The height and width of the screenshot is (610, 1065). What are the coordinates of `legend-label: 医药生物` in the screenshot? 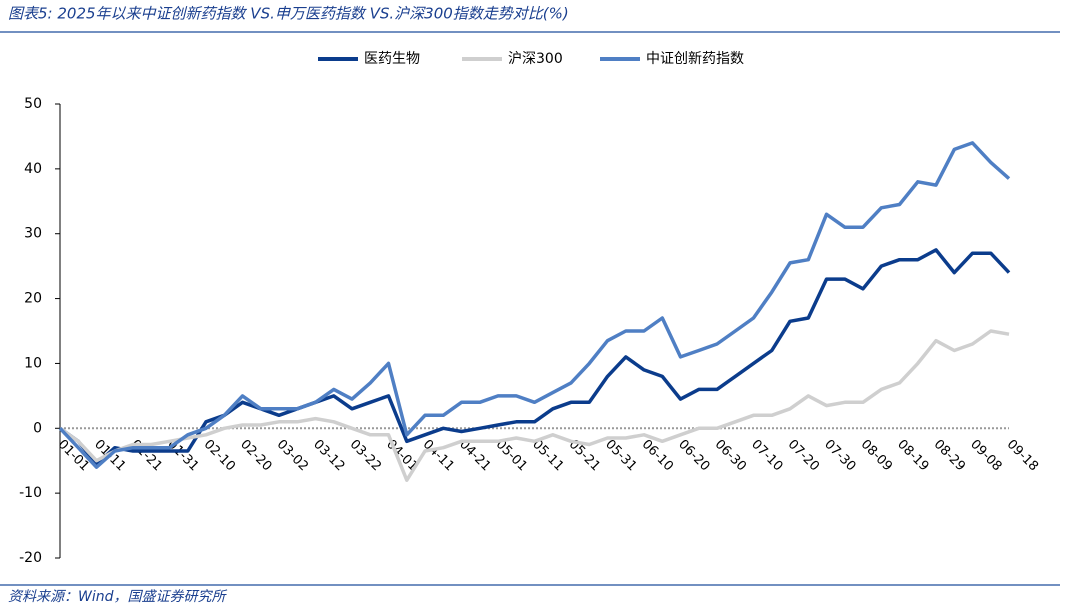 It's located at (392, 59).